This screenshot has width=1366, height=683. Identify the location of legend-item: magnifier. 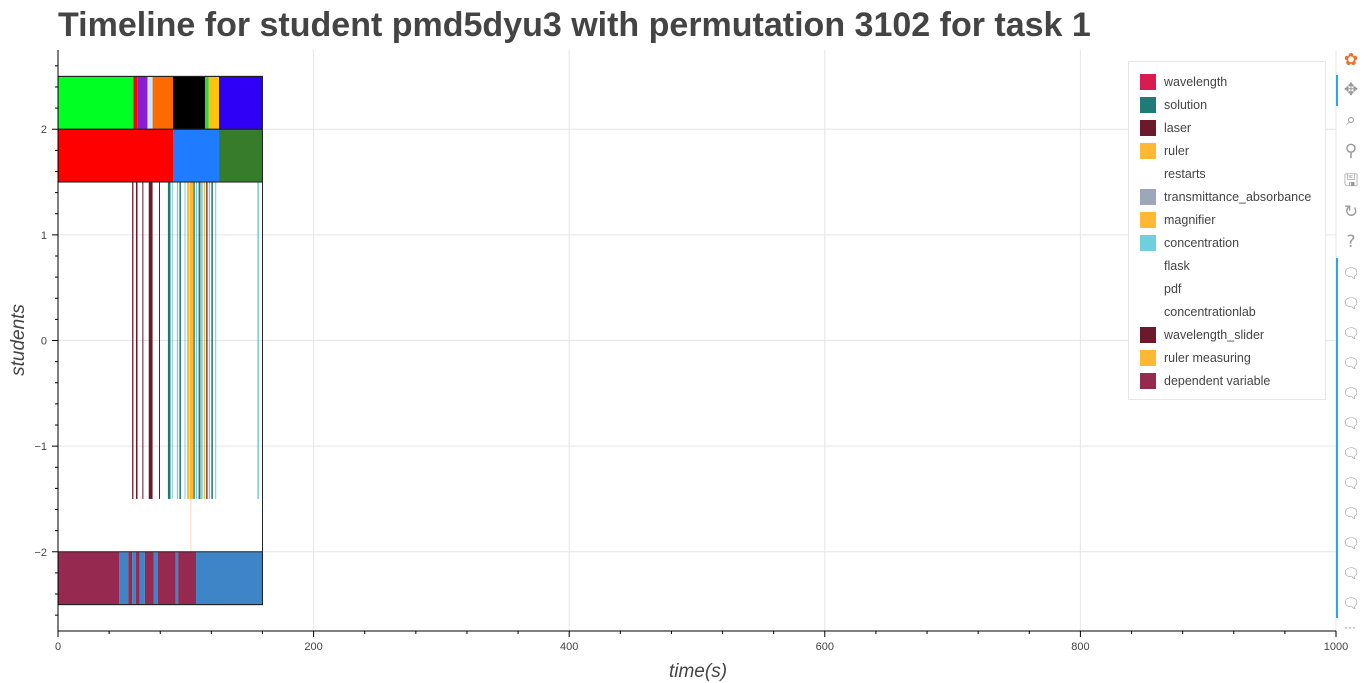
(1227, 219).